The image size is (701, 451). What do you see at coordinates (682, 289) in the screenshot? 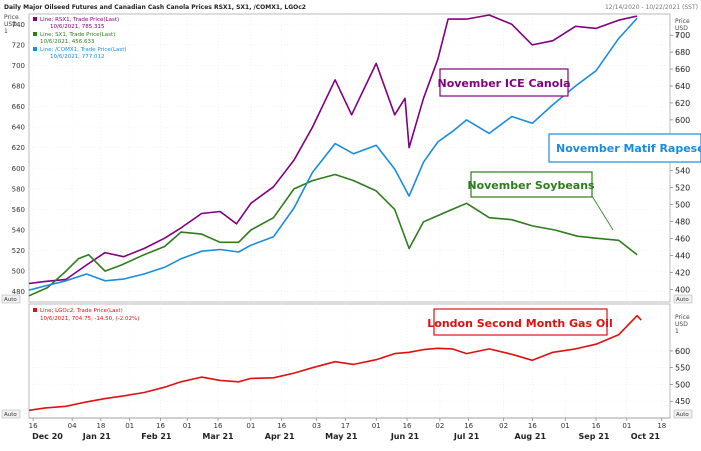
I see `right-tick-label: 400` at bounding box center [682, 289].